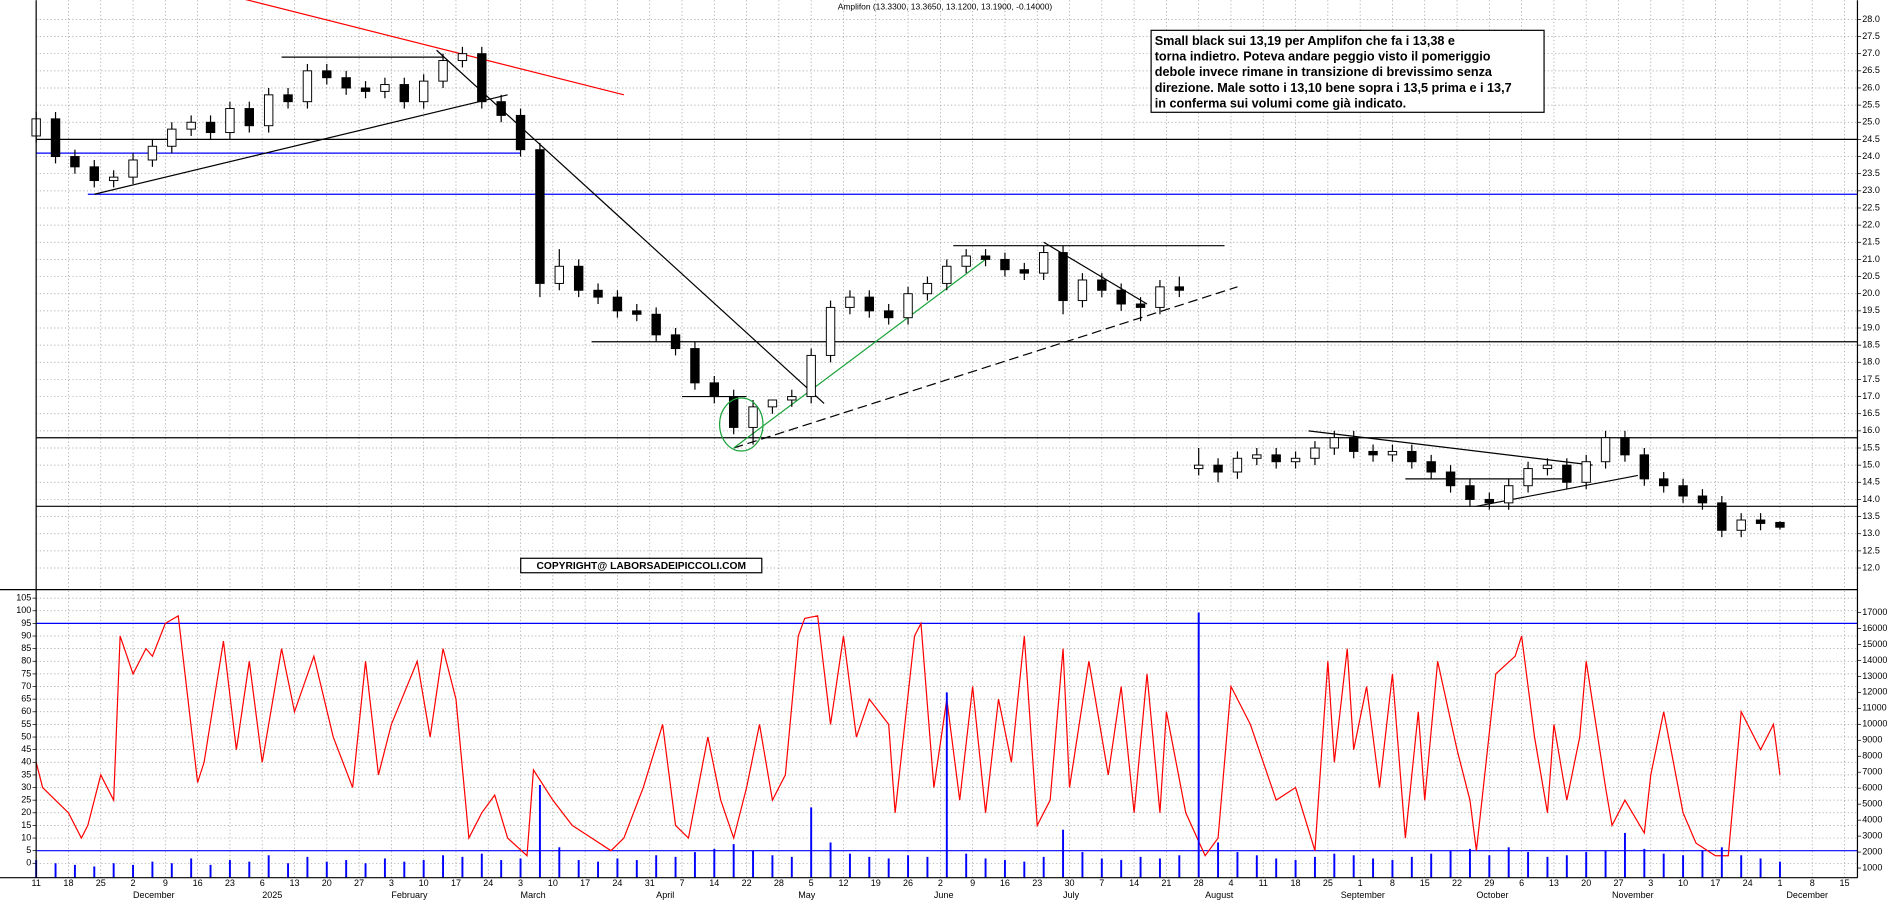  What do you see at coordinates (1871, 36) in the screenshot?
I see `y-tick-label: 27.5` at bounding box center [1871, 36].